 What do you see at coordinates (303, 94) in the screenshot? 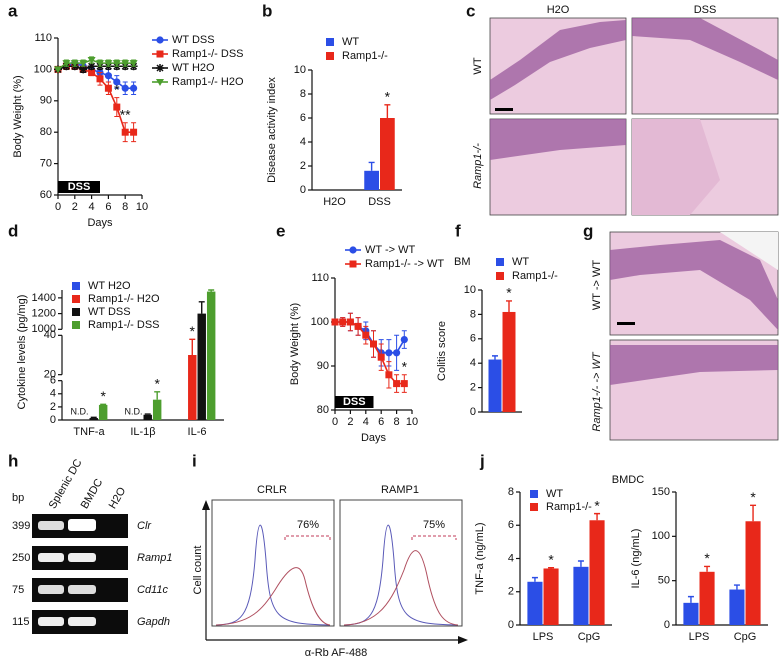
I see `y-tick-label: 8` at bounding box center [303, 94].